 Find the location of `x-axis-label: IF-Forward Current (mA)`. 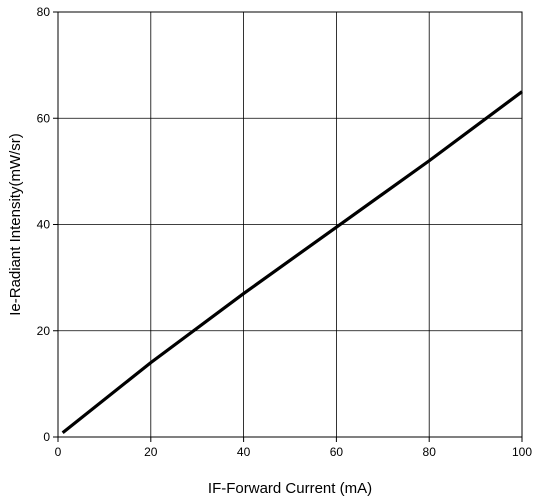

x-axis-label: IF-Forward Current (mA) is located at coordinates (290, 488).